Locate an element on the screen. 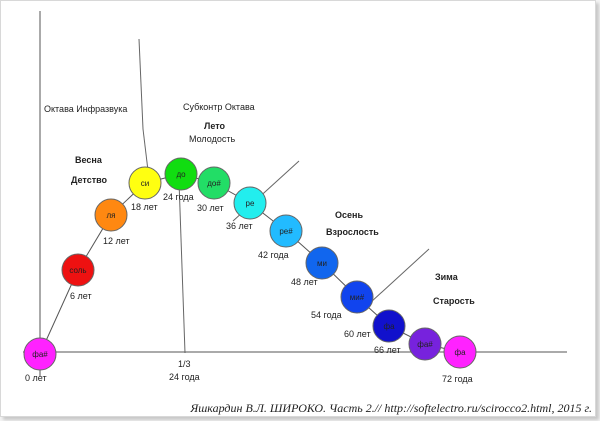 This screenshot has width=600, height=421. note-node: ре 36 лет is located at coordinates (246, 208).